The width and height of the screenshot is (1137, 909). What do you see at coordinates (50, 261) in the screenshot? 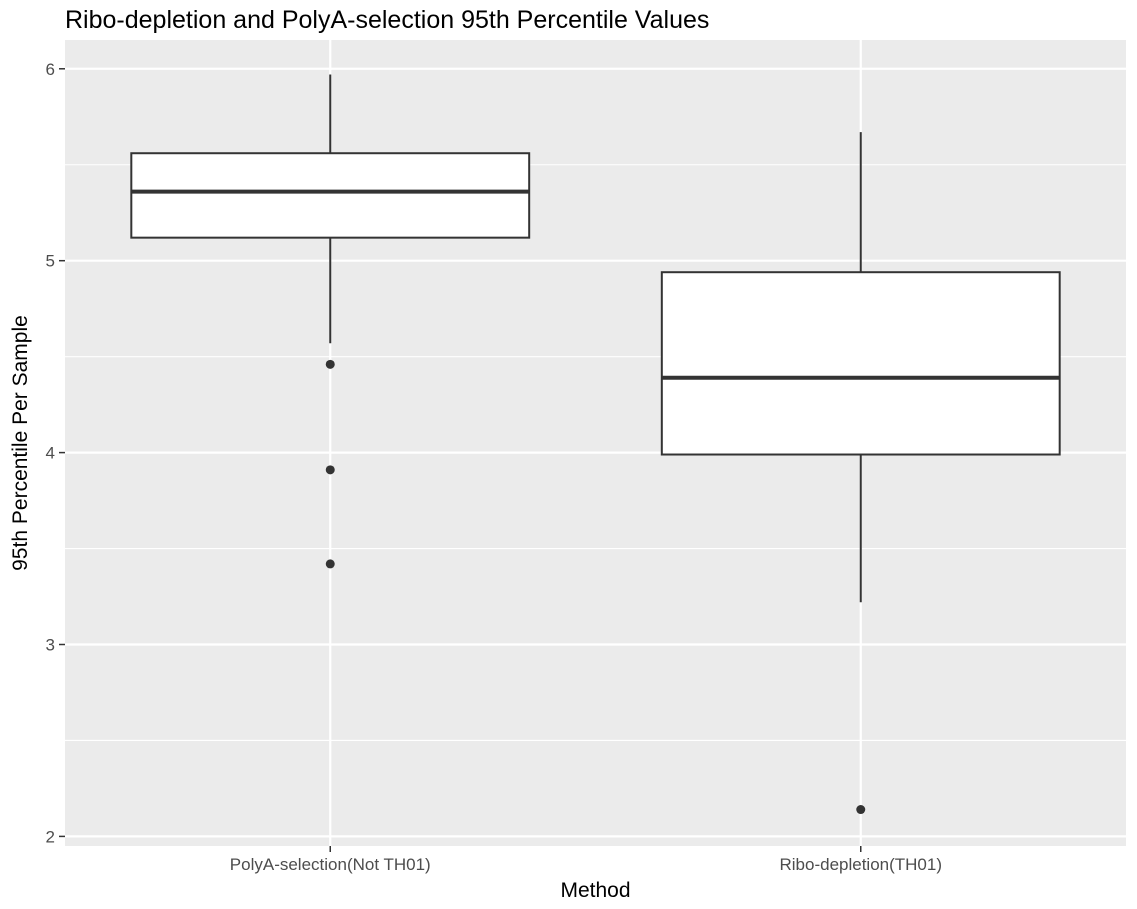
I see `y-tick-label: 5` at bounding box center [50, 261].